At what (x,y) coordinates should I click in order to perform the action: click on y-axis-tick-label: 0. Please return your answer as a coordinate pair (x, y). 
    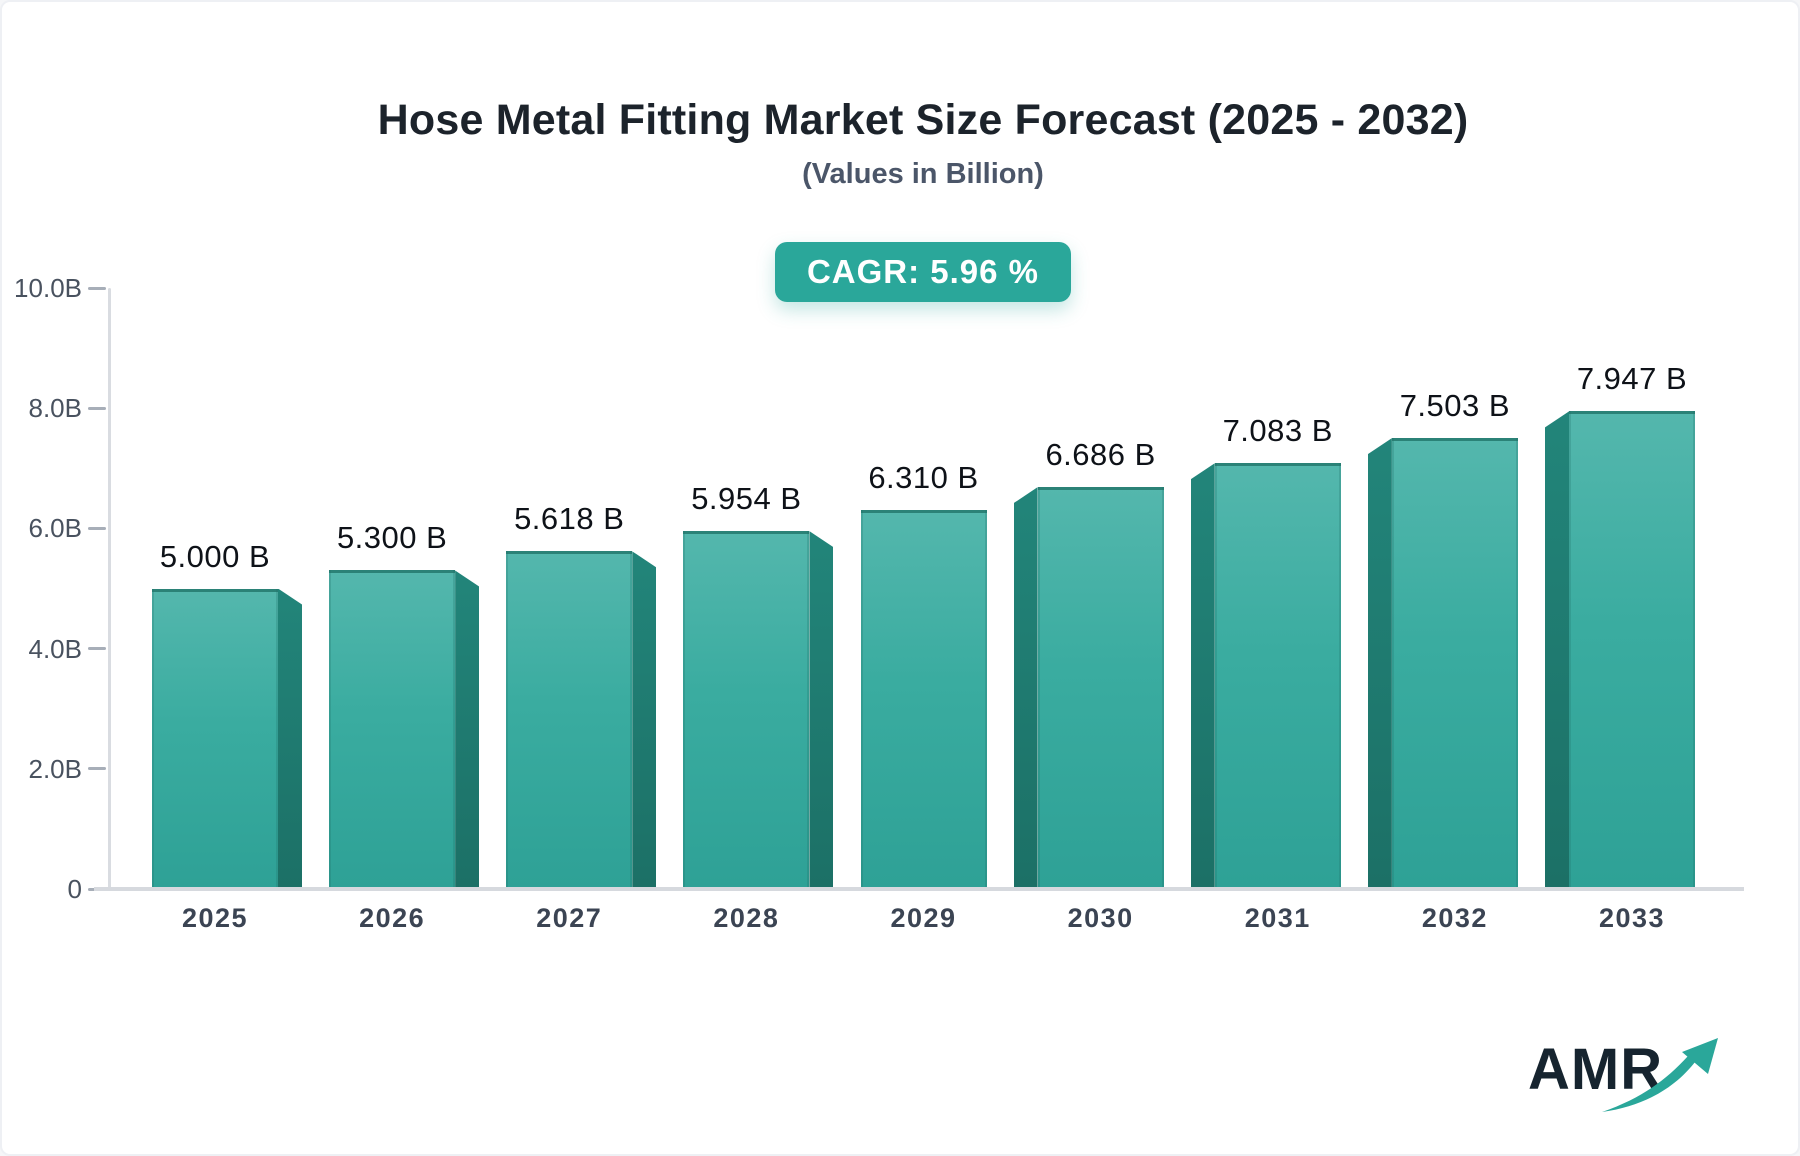
    Looking at the image, I should click on (74, 889).